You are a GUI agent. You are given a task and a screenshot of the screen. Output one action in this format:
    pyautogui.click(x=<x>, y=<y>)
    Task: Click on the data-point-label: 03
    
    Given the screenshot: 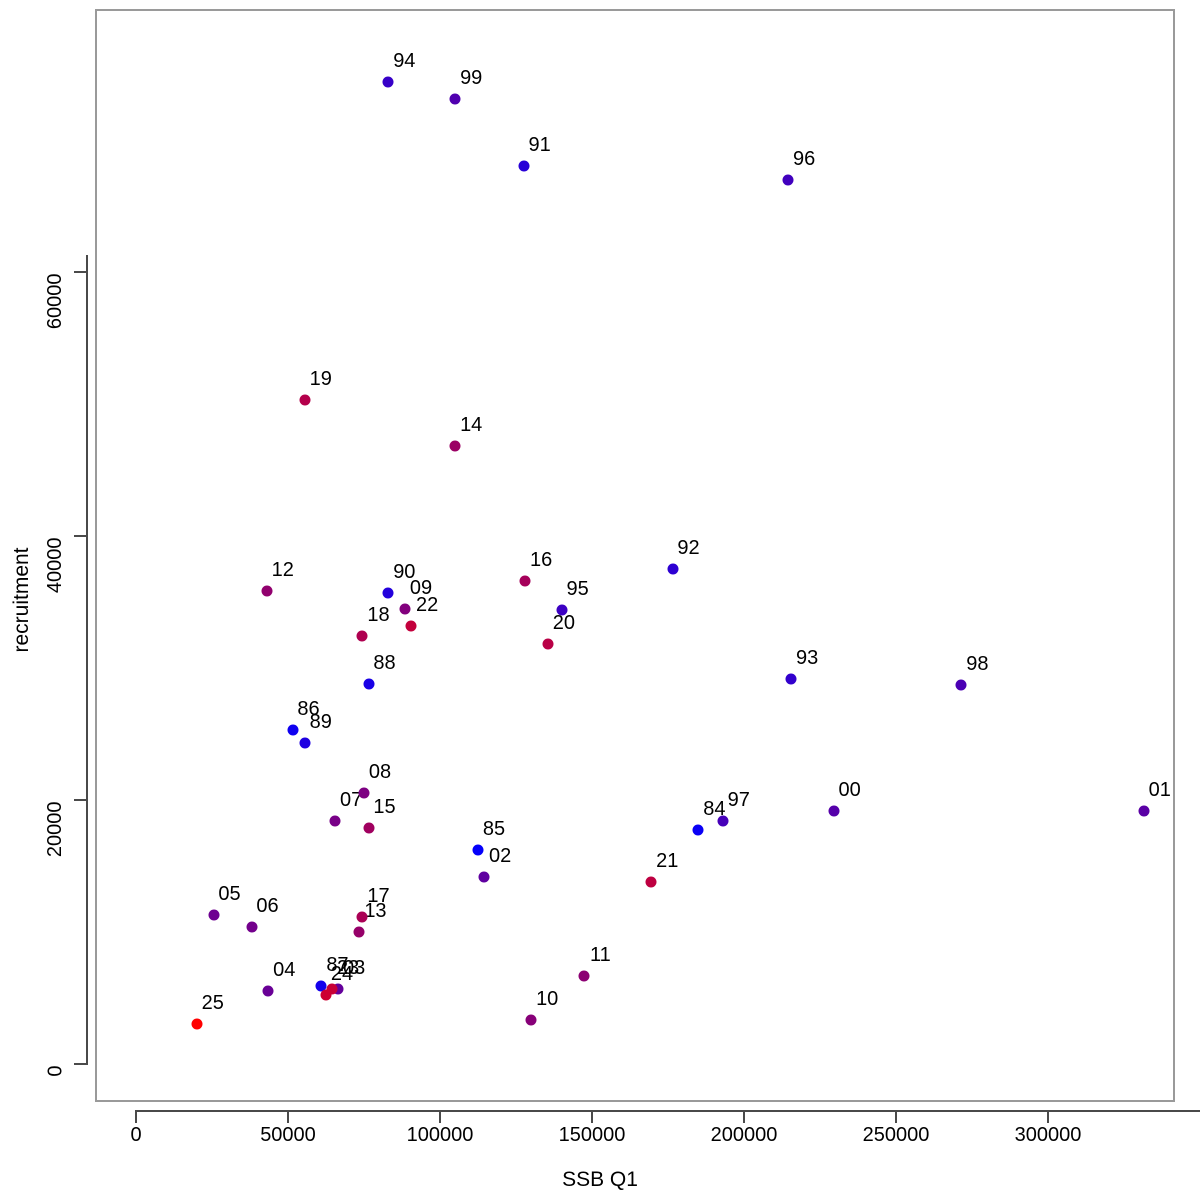 What is the action you would take?
    pyautogui.click(x=354, y=967)
    